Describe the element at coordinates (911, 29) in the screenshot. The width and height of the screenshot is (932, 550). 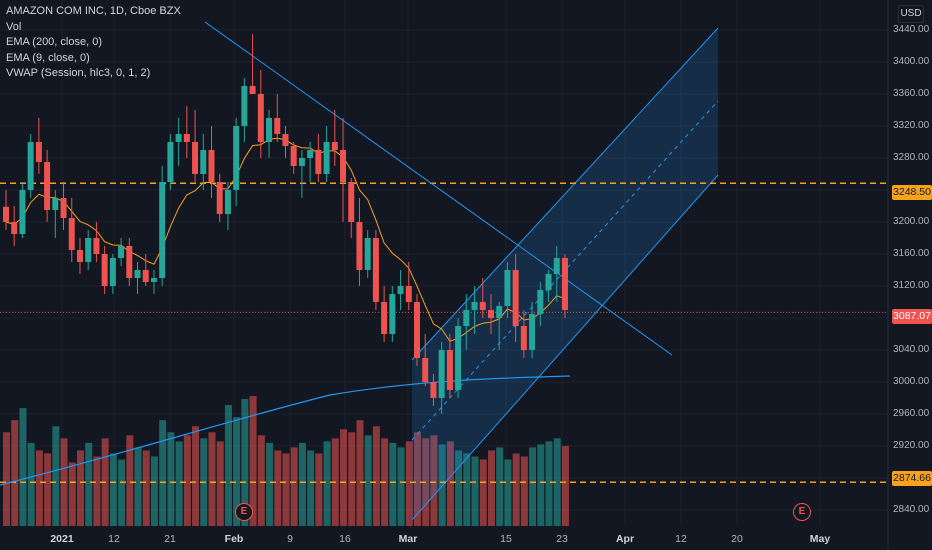
I see `price-tick-label: 3440.00` at that location.